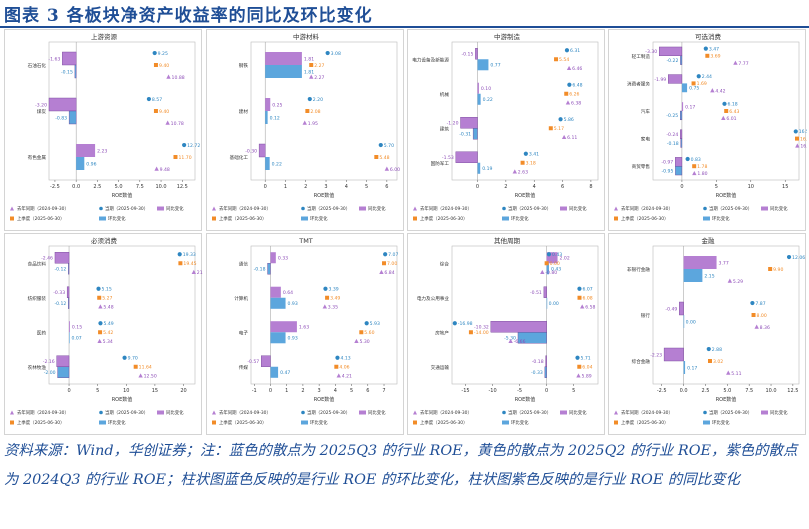  What do you see at coordinates (586, 359) in the screenshot?
I see `current-point-label: 5.71` at bounding box center [586, 359].